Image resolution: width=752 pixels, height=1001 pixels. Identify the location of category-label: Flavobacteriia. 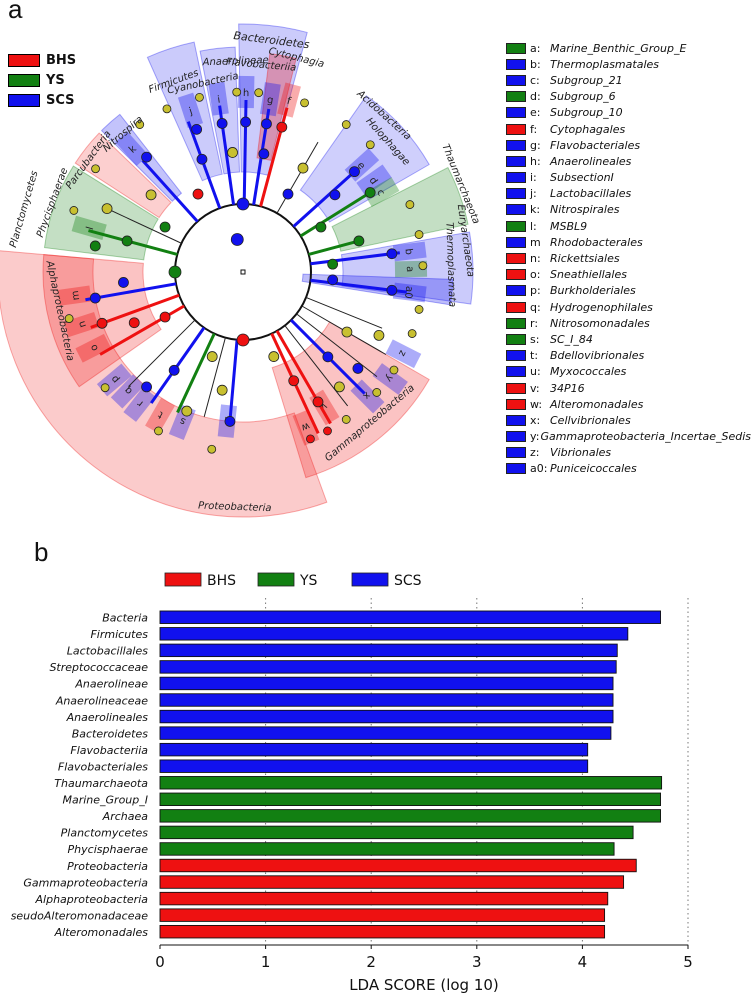
(109, 750).